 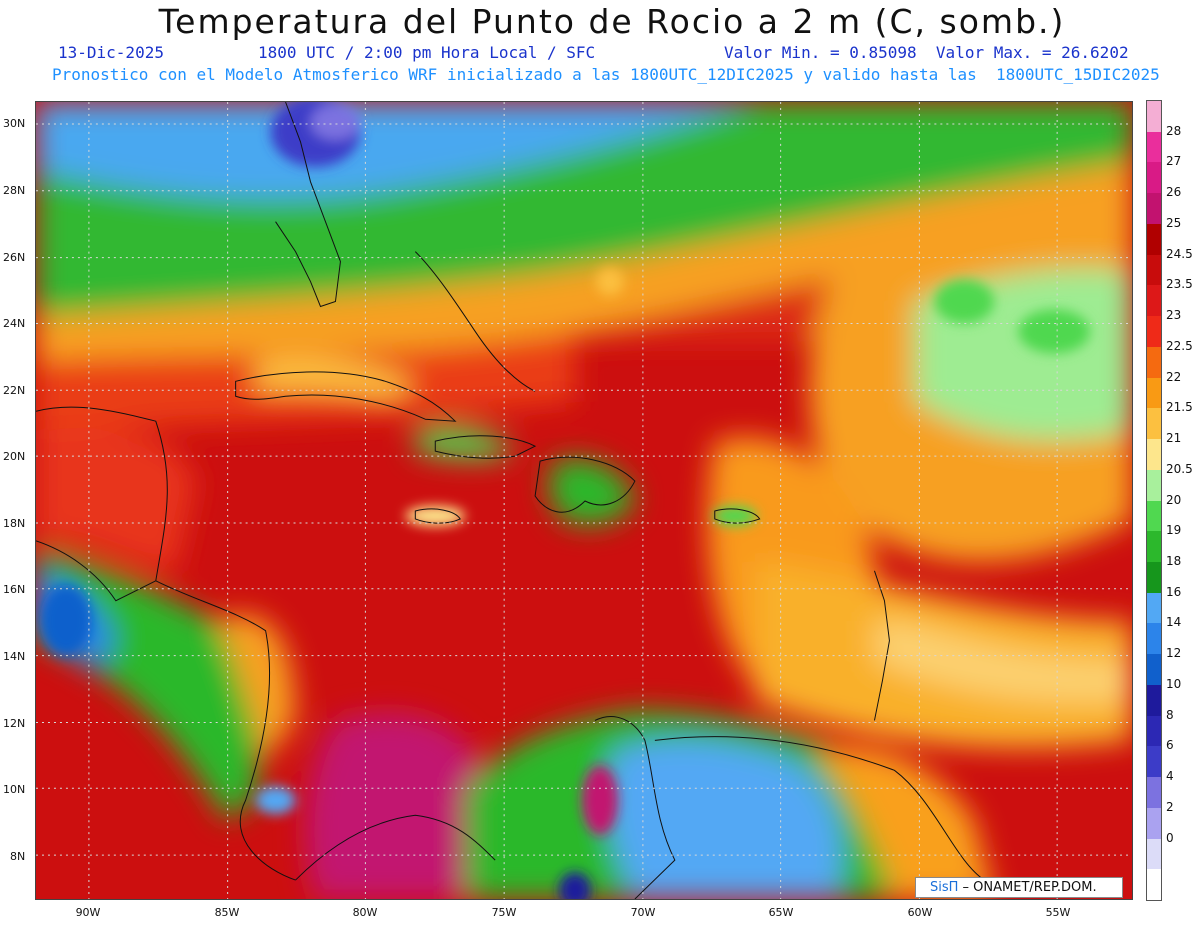 I want to click on lat-label: 8N, so click(x=18, y=856).